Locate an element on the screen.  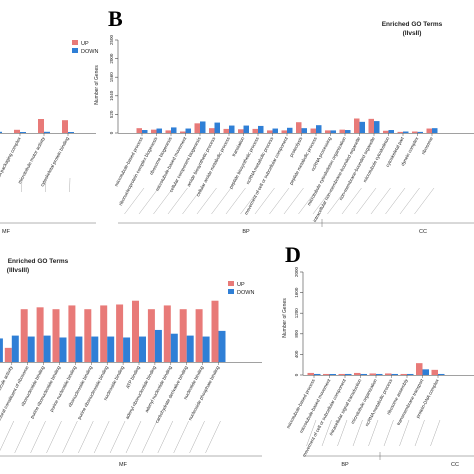
panel-c-legend: UP DOWN is located at coordinates (241, 288).